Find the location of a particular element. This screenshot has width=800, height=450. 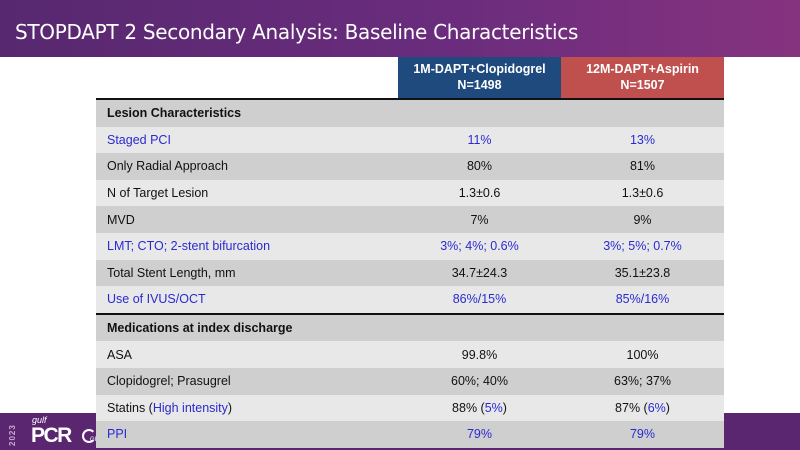

logo-pcr: PCR is located at coordinates (51, 435).